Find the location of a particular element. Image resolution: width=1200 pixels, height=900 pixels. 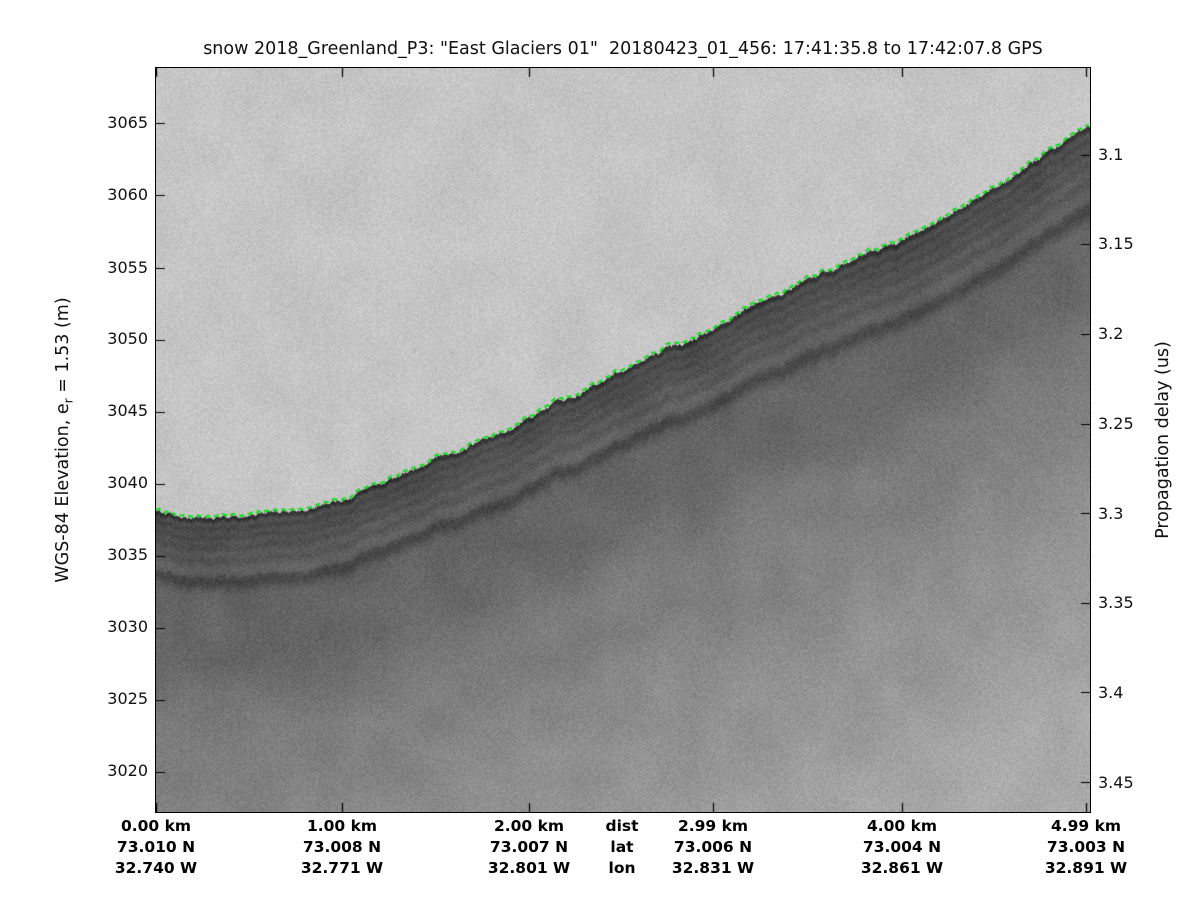

elevation-tick-label: 3055 is located at coordinates (127, 267).